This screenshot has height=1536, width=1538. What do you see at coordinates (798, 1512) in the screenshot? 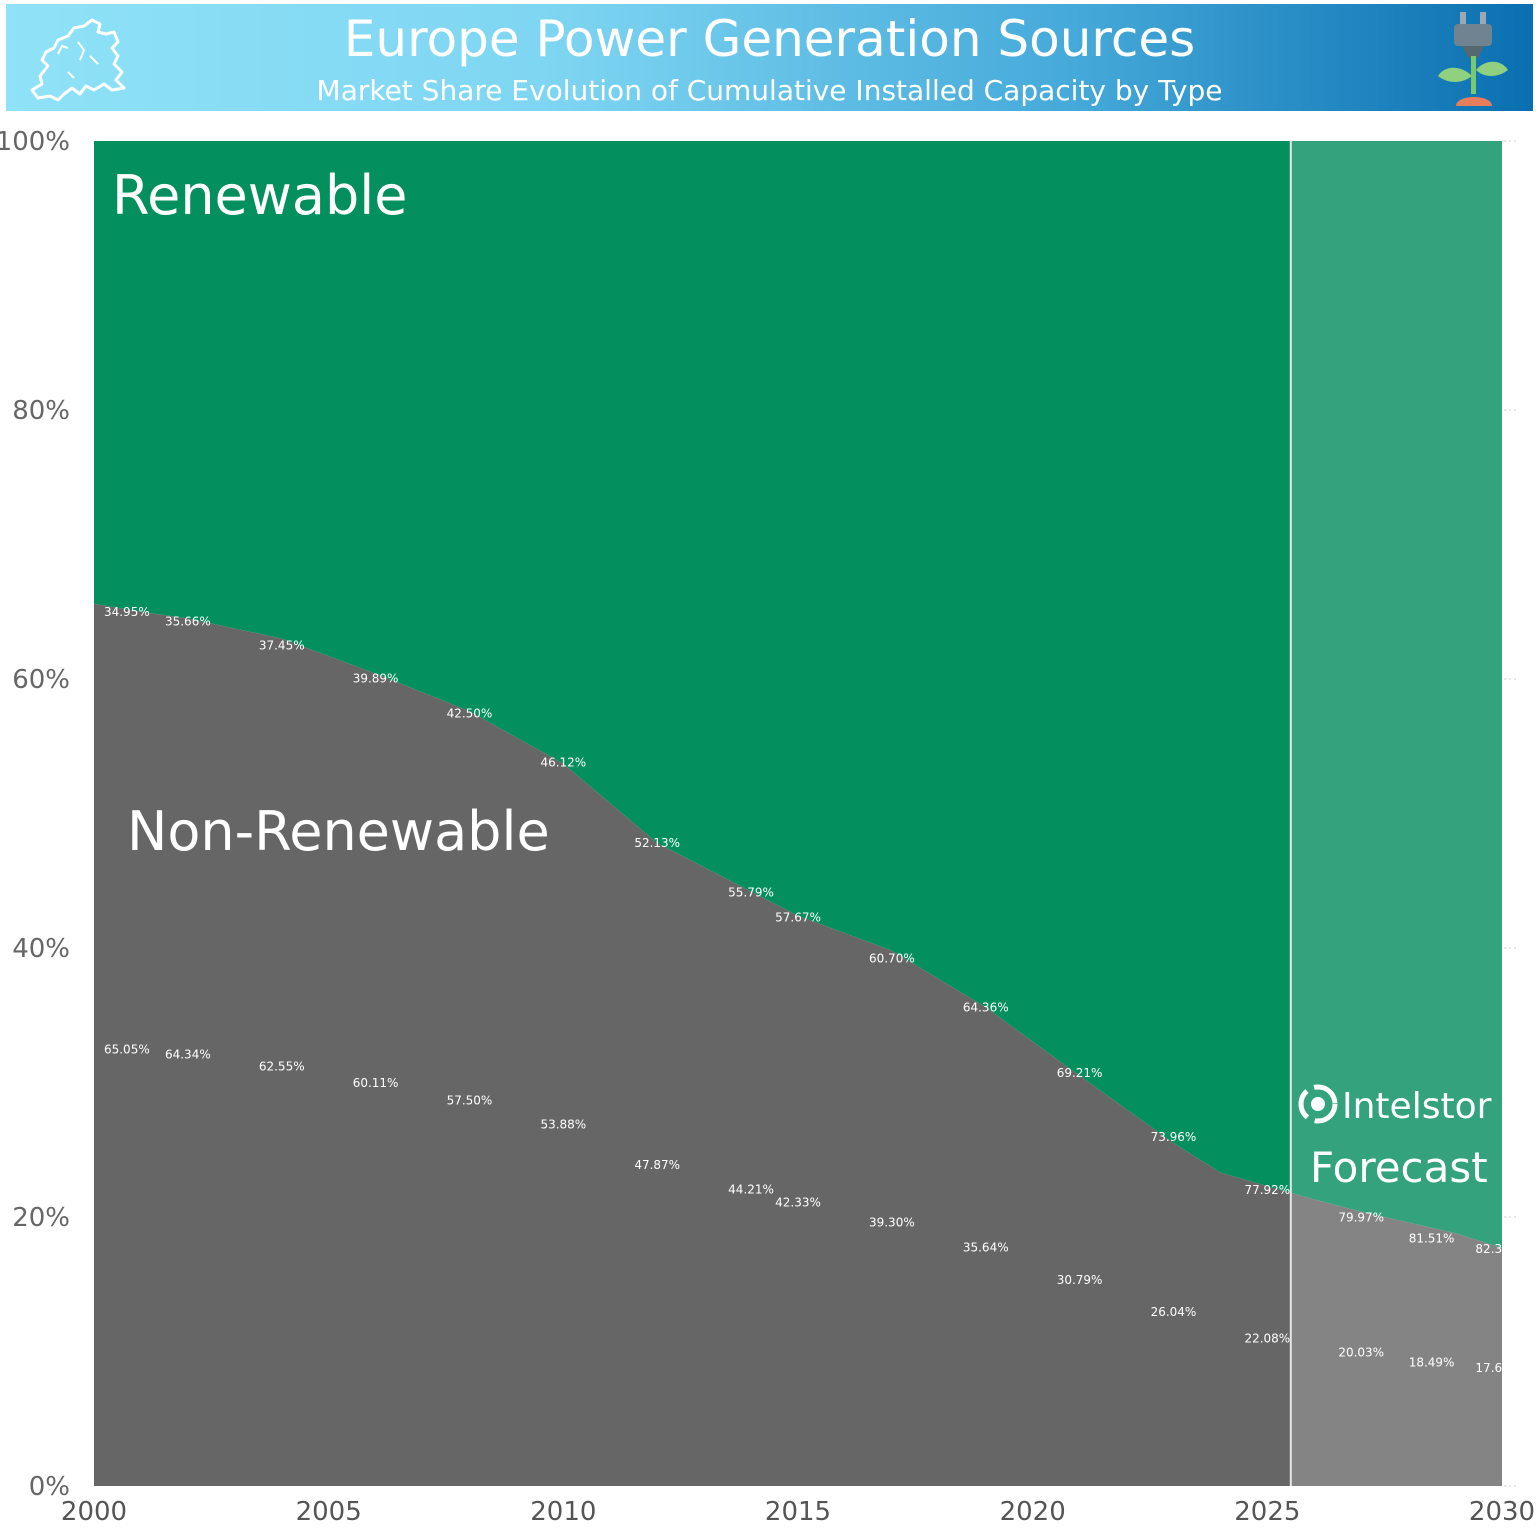
I see `x-tick-label: 2015` at bounding box center [798, 1512].